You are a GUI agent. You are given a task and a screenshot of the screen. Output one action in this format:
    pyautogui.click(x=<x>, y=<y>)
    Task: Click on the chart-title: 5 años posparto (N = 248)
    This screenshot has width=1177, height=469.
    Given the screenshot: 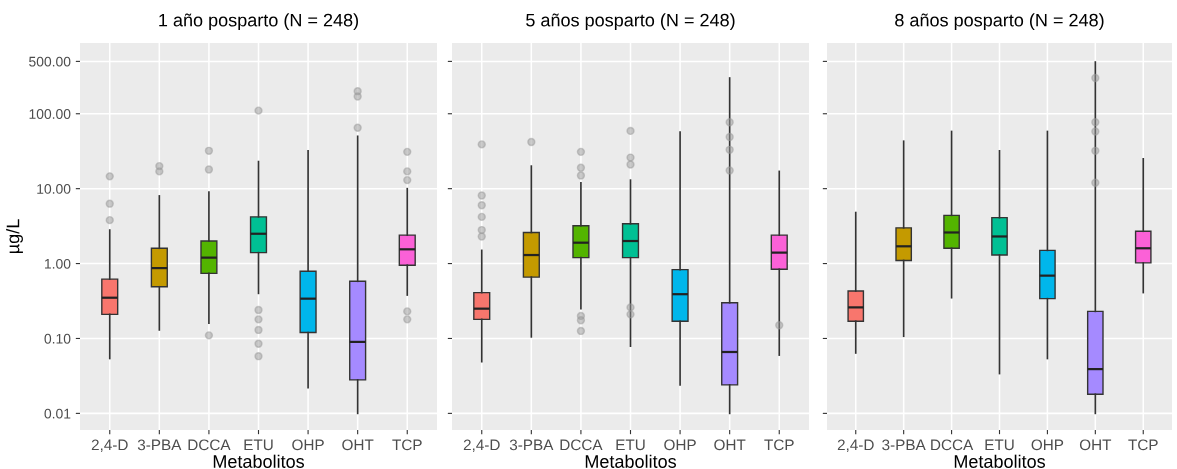 What is the action you would take?
    pyautogui.click(x=630, y=22)
    